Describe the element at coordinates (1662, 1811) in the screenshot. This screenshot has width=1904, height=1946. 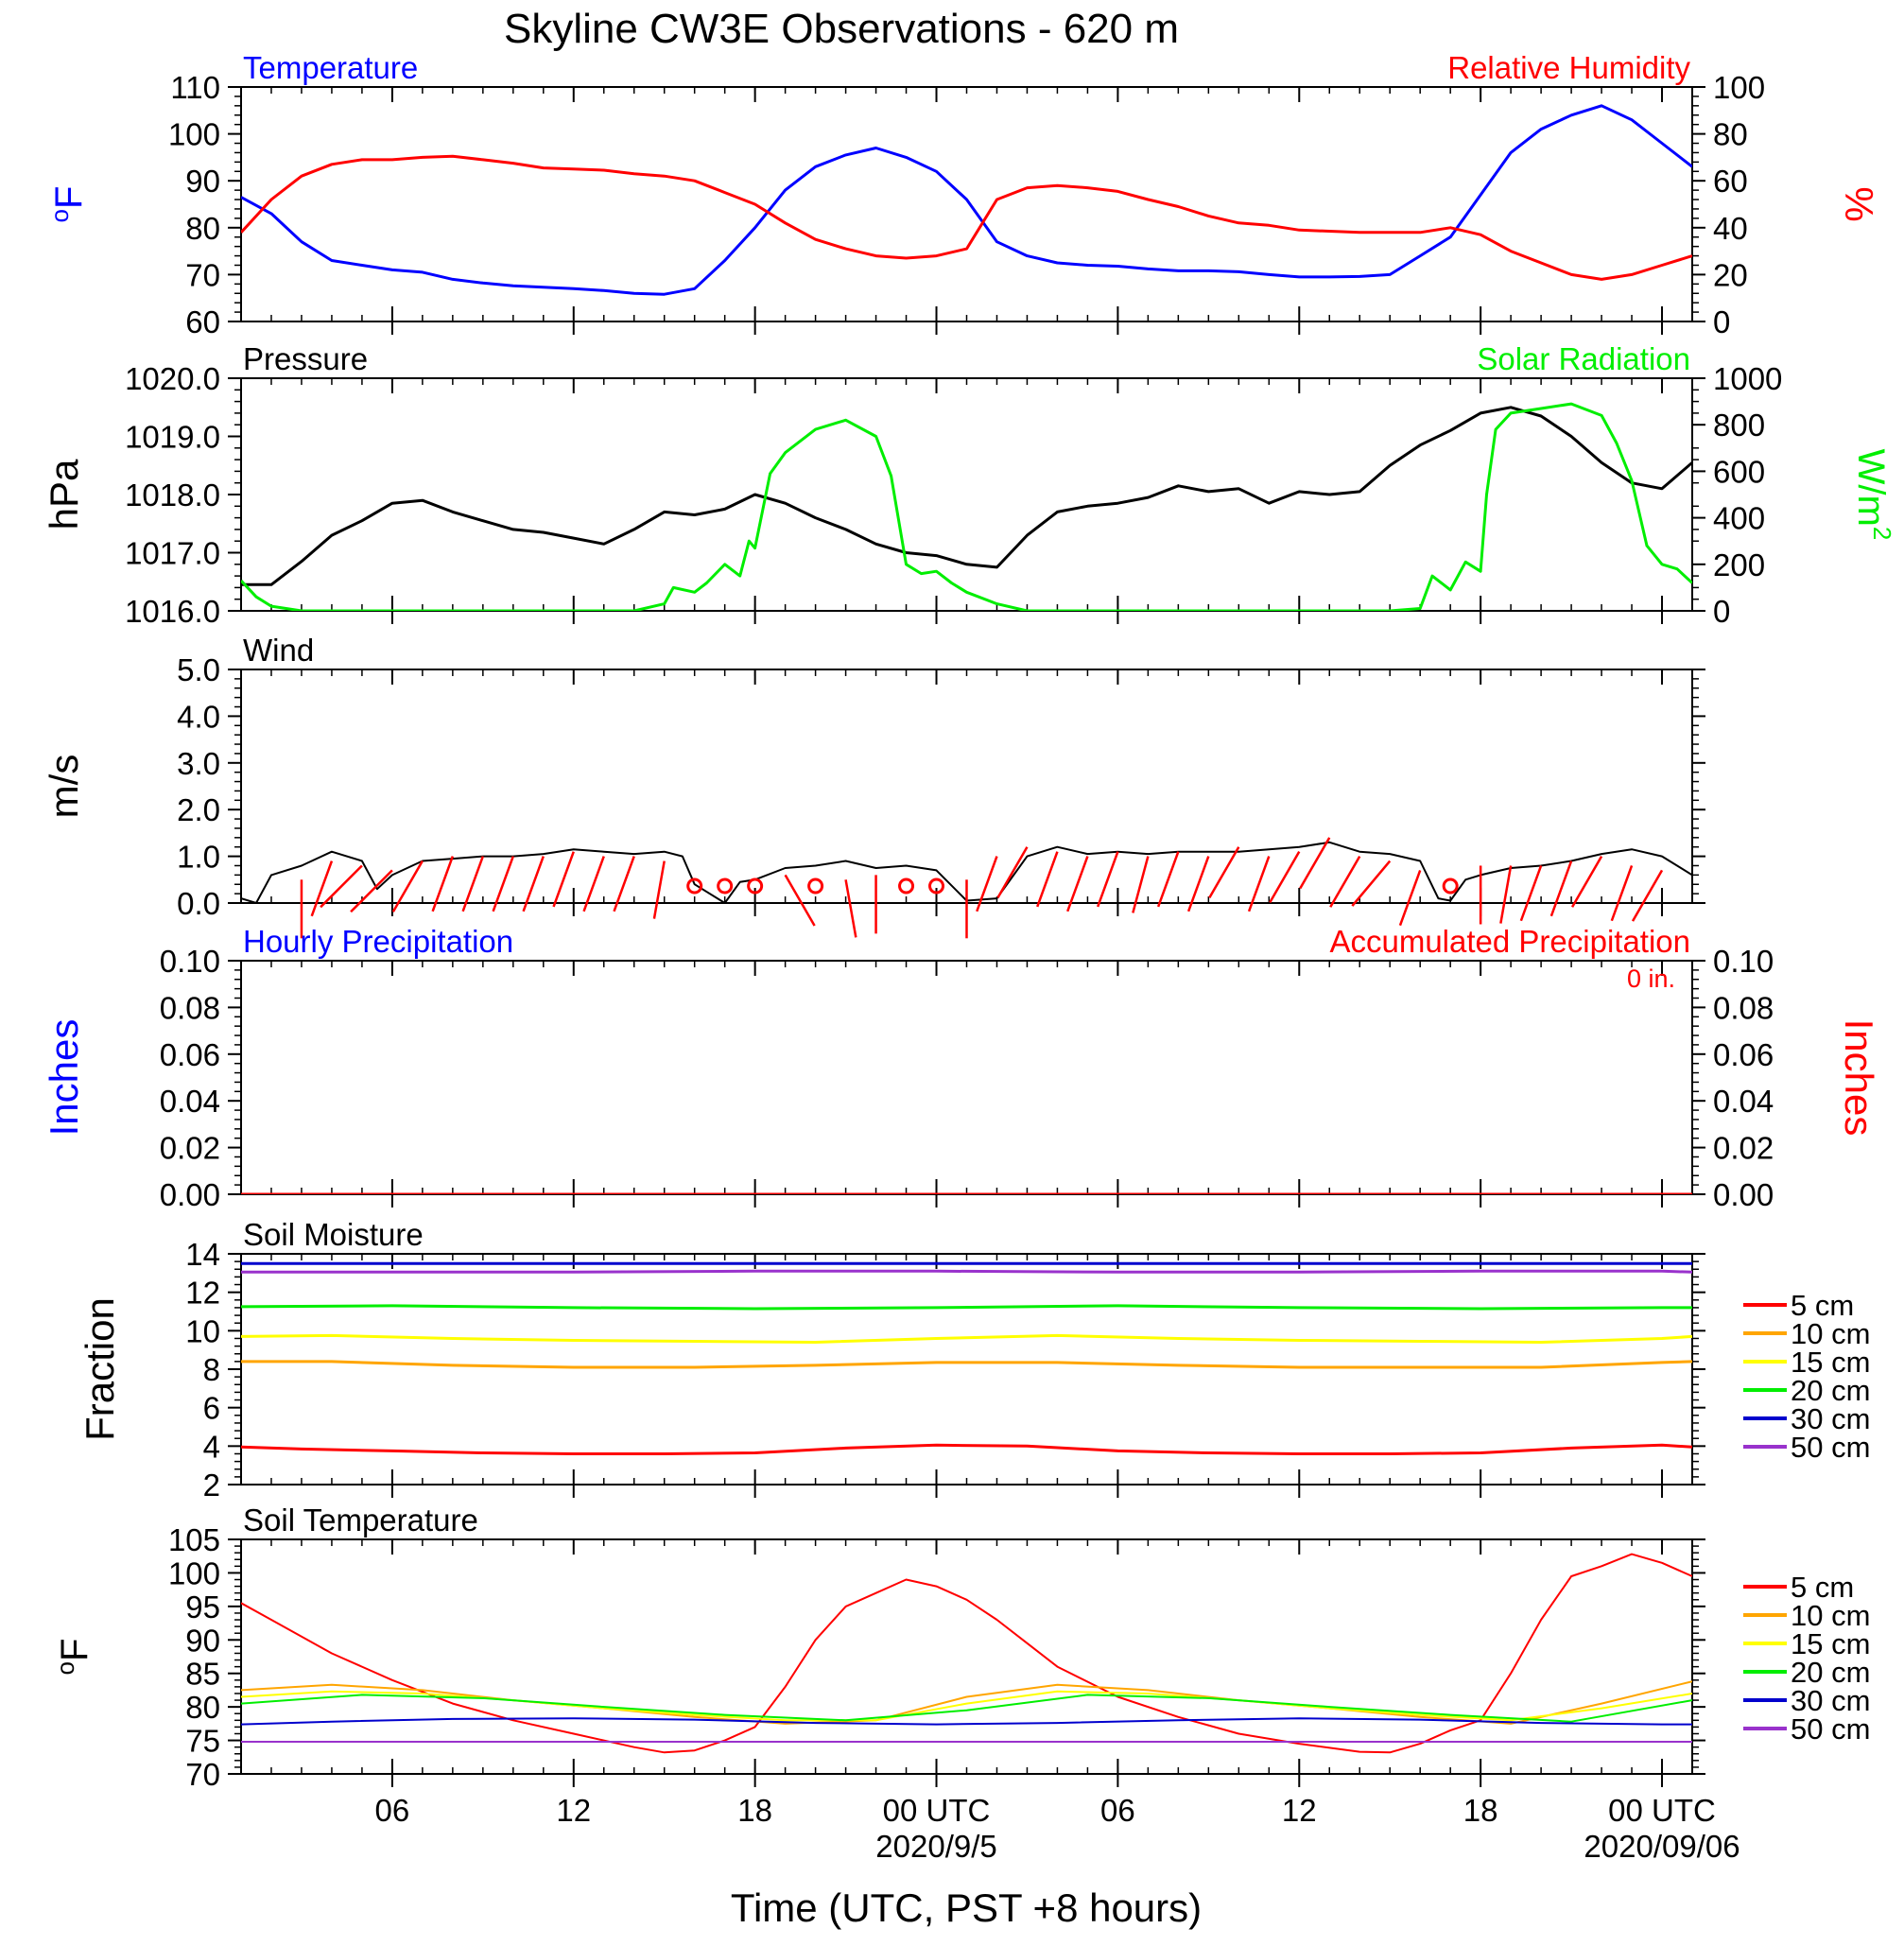
I see `x-tick-label: 00 UTC` at that location.